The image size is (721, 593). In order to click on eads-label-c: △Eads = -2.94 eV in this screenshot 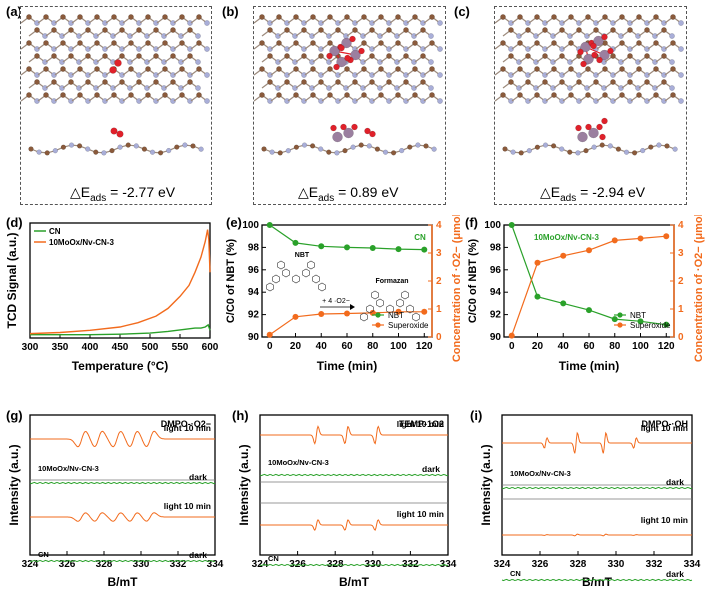, I will do `click(592, 194)`.